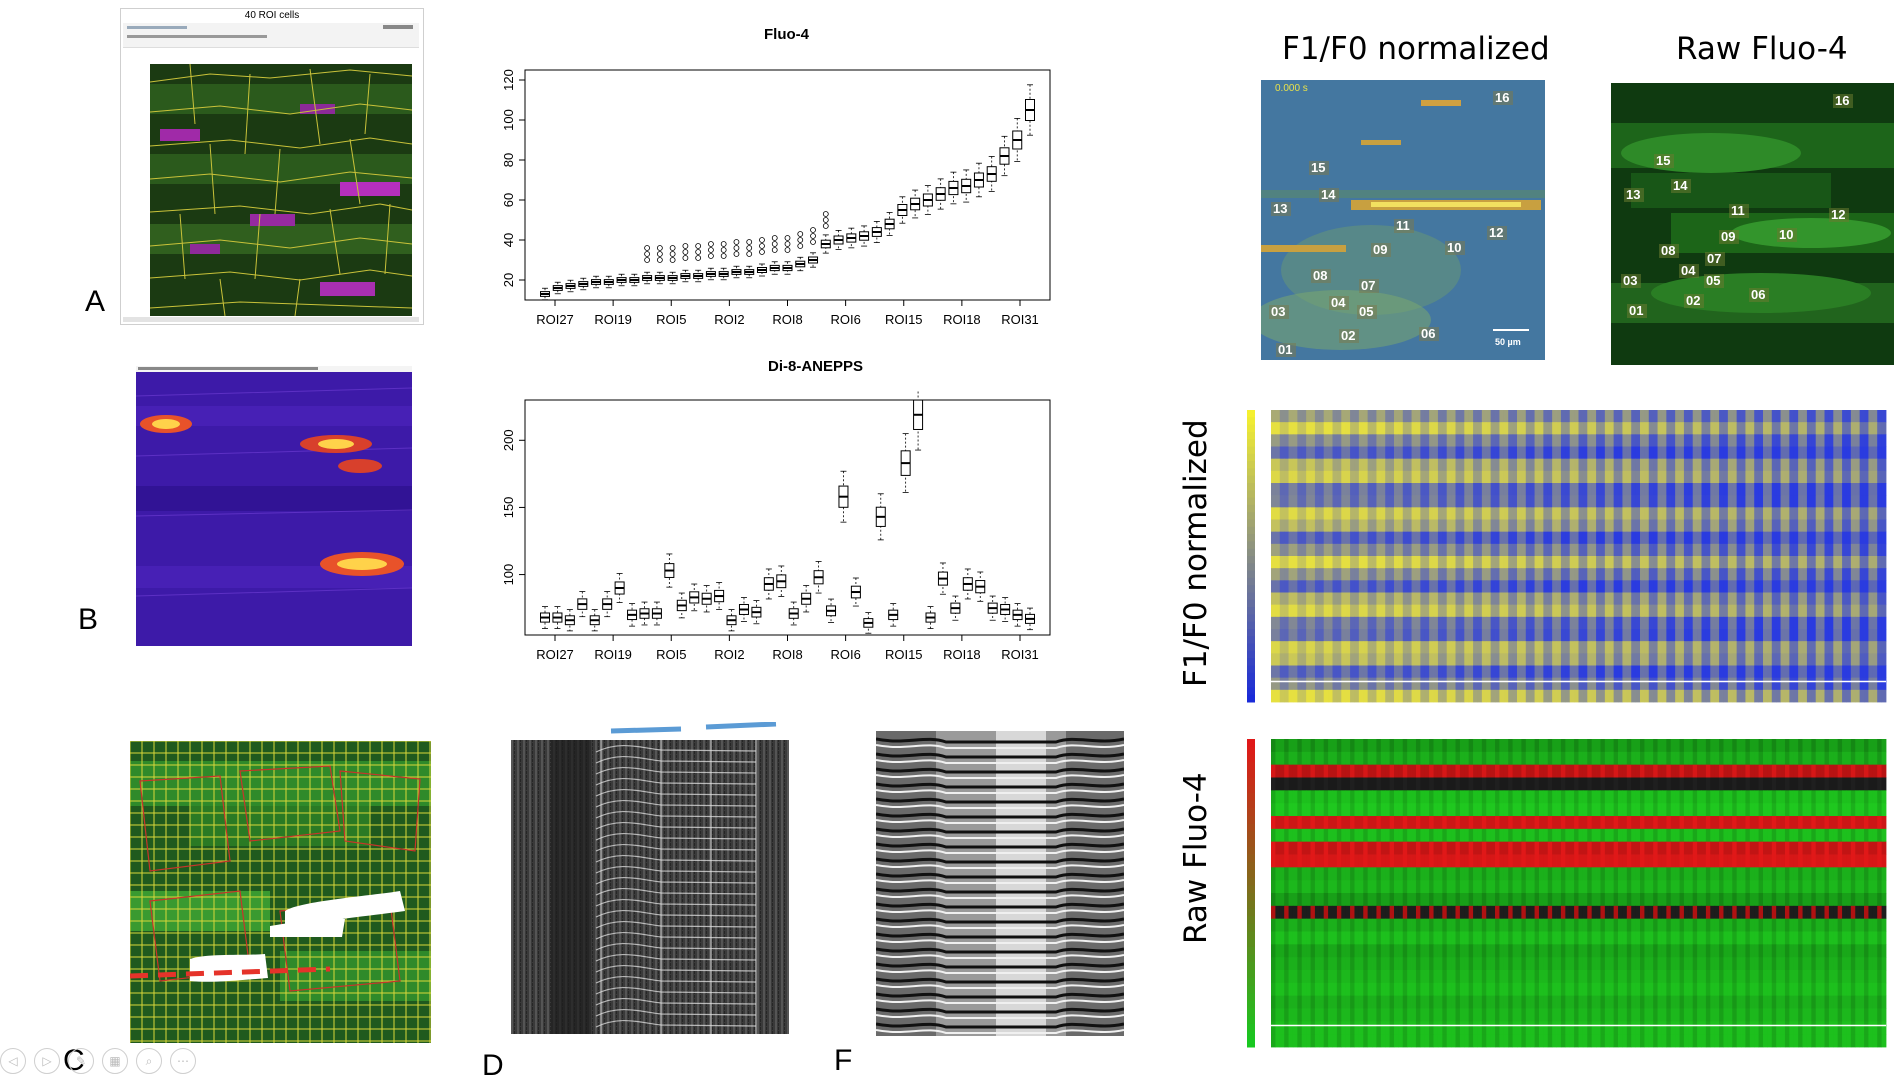 This screenshot has width=1904, height=1083. I want to click on svg-text: 03, so click(1630, 280).